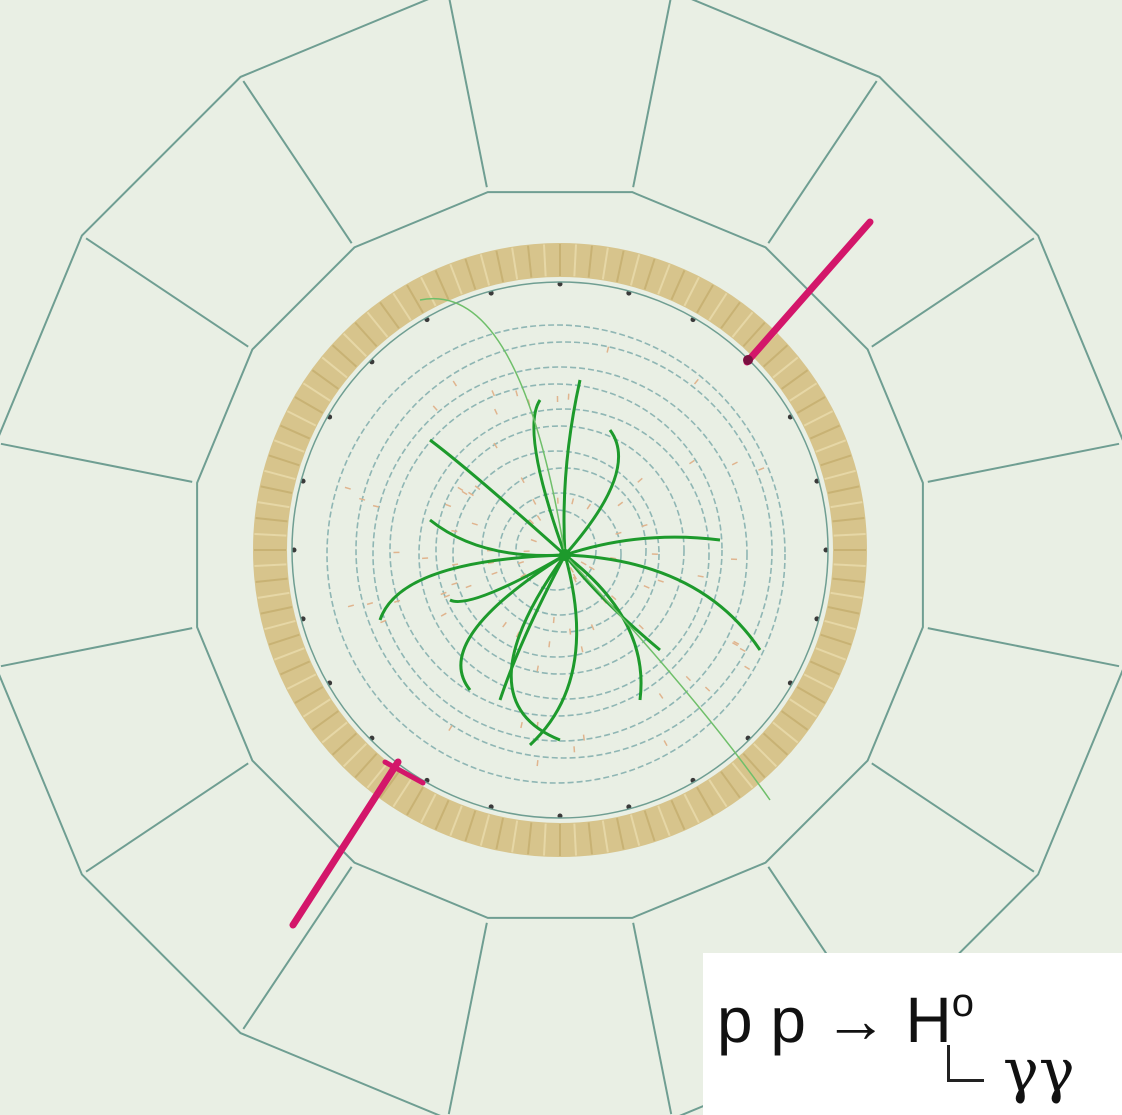 The width and height of the screenshot is (1122, 1115). What do you see at coordinates (855, 1020) in the screenshot?
I see `reaction-arrow: →` at bounding box center [855, 1020].